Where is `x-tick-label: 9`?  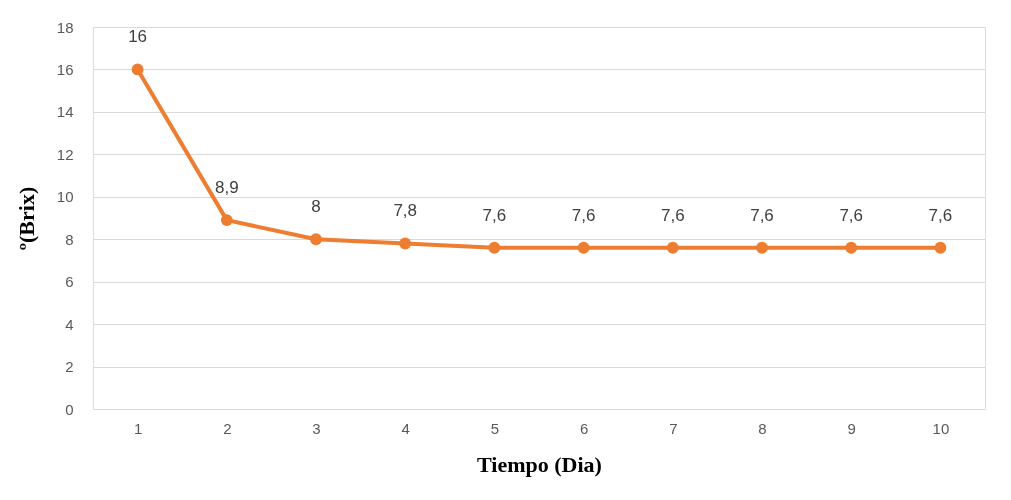 x-tick-label: 9 is located at coordinates (851, 428).